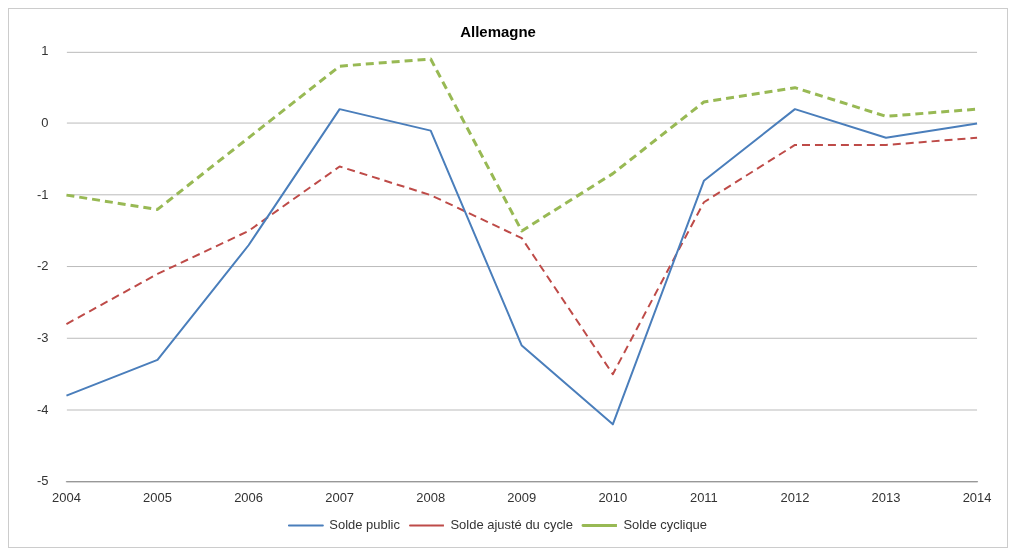 The image size is (1024, 560). Describe the element at coordinates (157, 497) in the screenshot. I see `x-tick-label: 2005` at that location.